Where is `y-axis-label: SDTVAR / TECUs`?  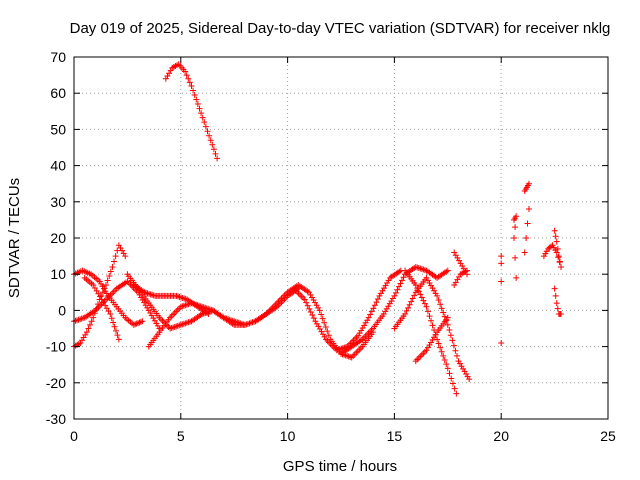 y-axis-label: SDTVAR / TECUs is located at coordinates (14, 238).